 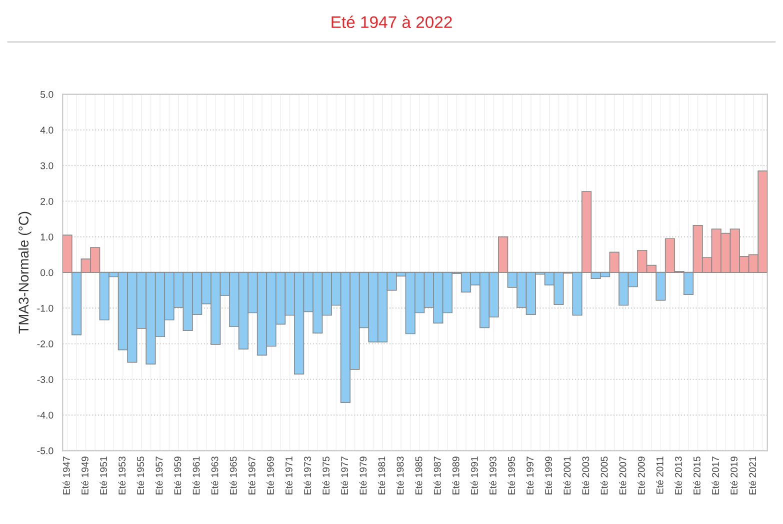 What do you see at coordinates (326, 475) in the screenshot?
I see `x-tick-label: Eté 1975` at bounding box center [326, 475].